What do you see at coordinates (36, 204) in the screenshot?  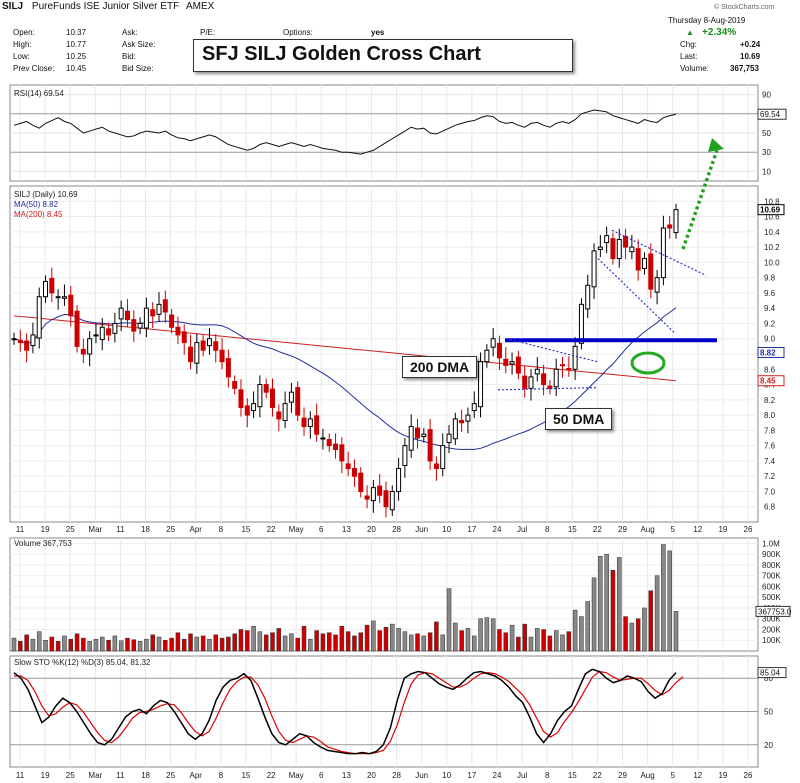 I see `ma50-label: MA(50) 8.82` at bounding box center [36, 204].